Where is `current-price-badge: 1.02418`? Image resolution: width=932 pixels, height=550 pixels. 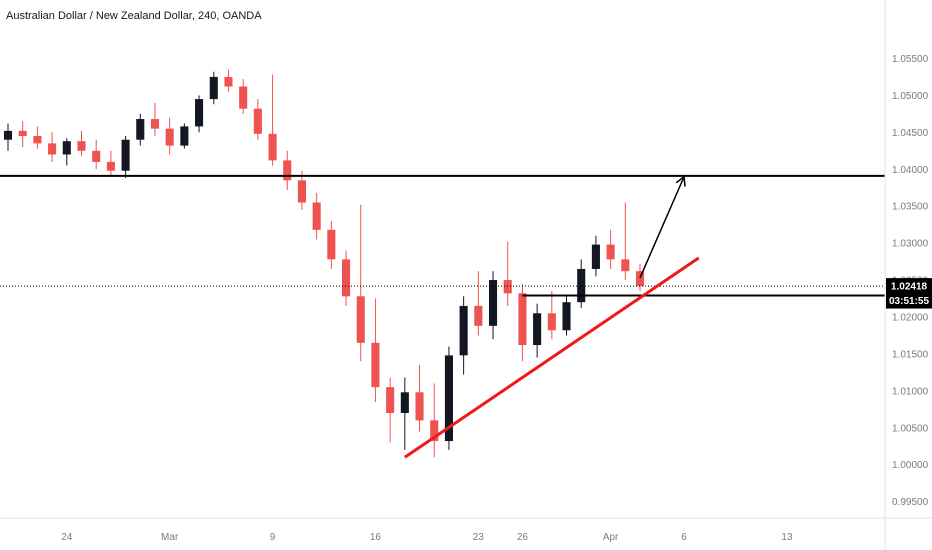 current-price-badge: 1.02418 is located at coordinates (909, 286).